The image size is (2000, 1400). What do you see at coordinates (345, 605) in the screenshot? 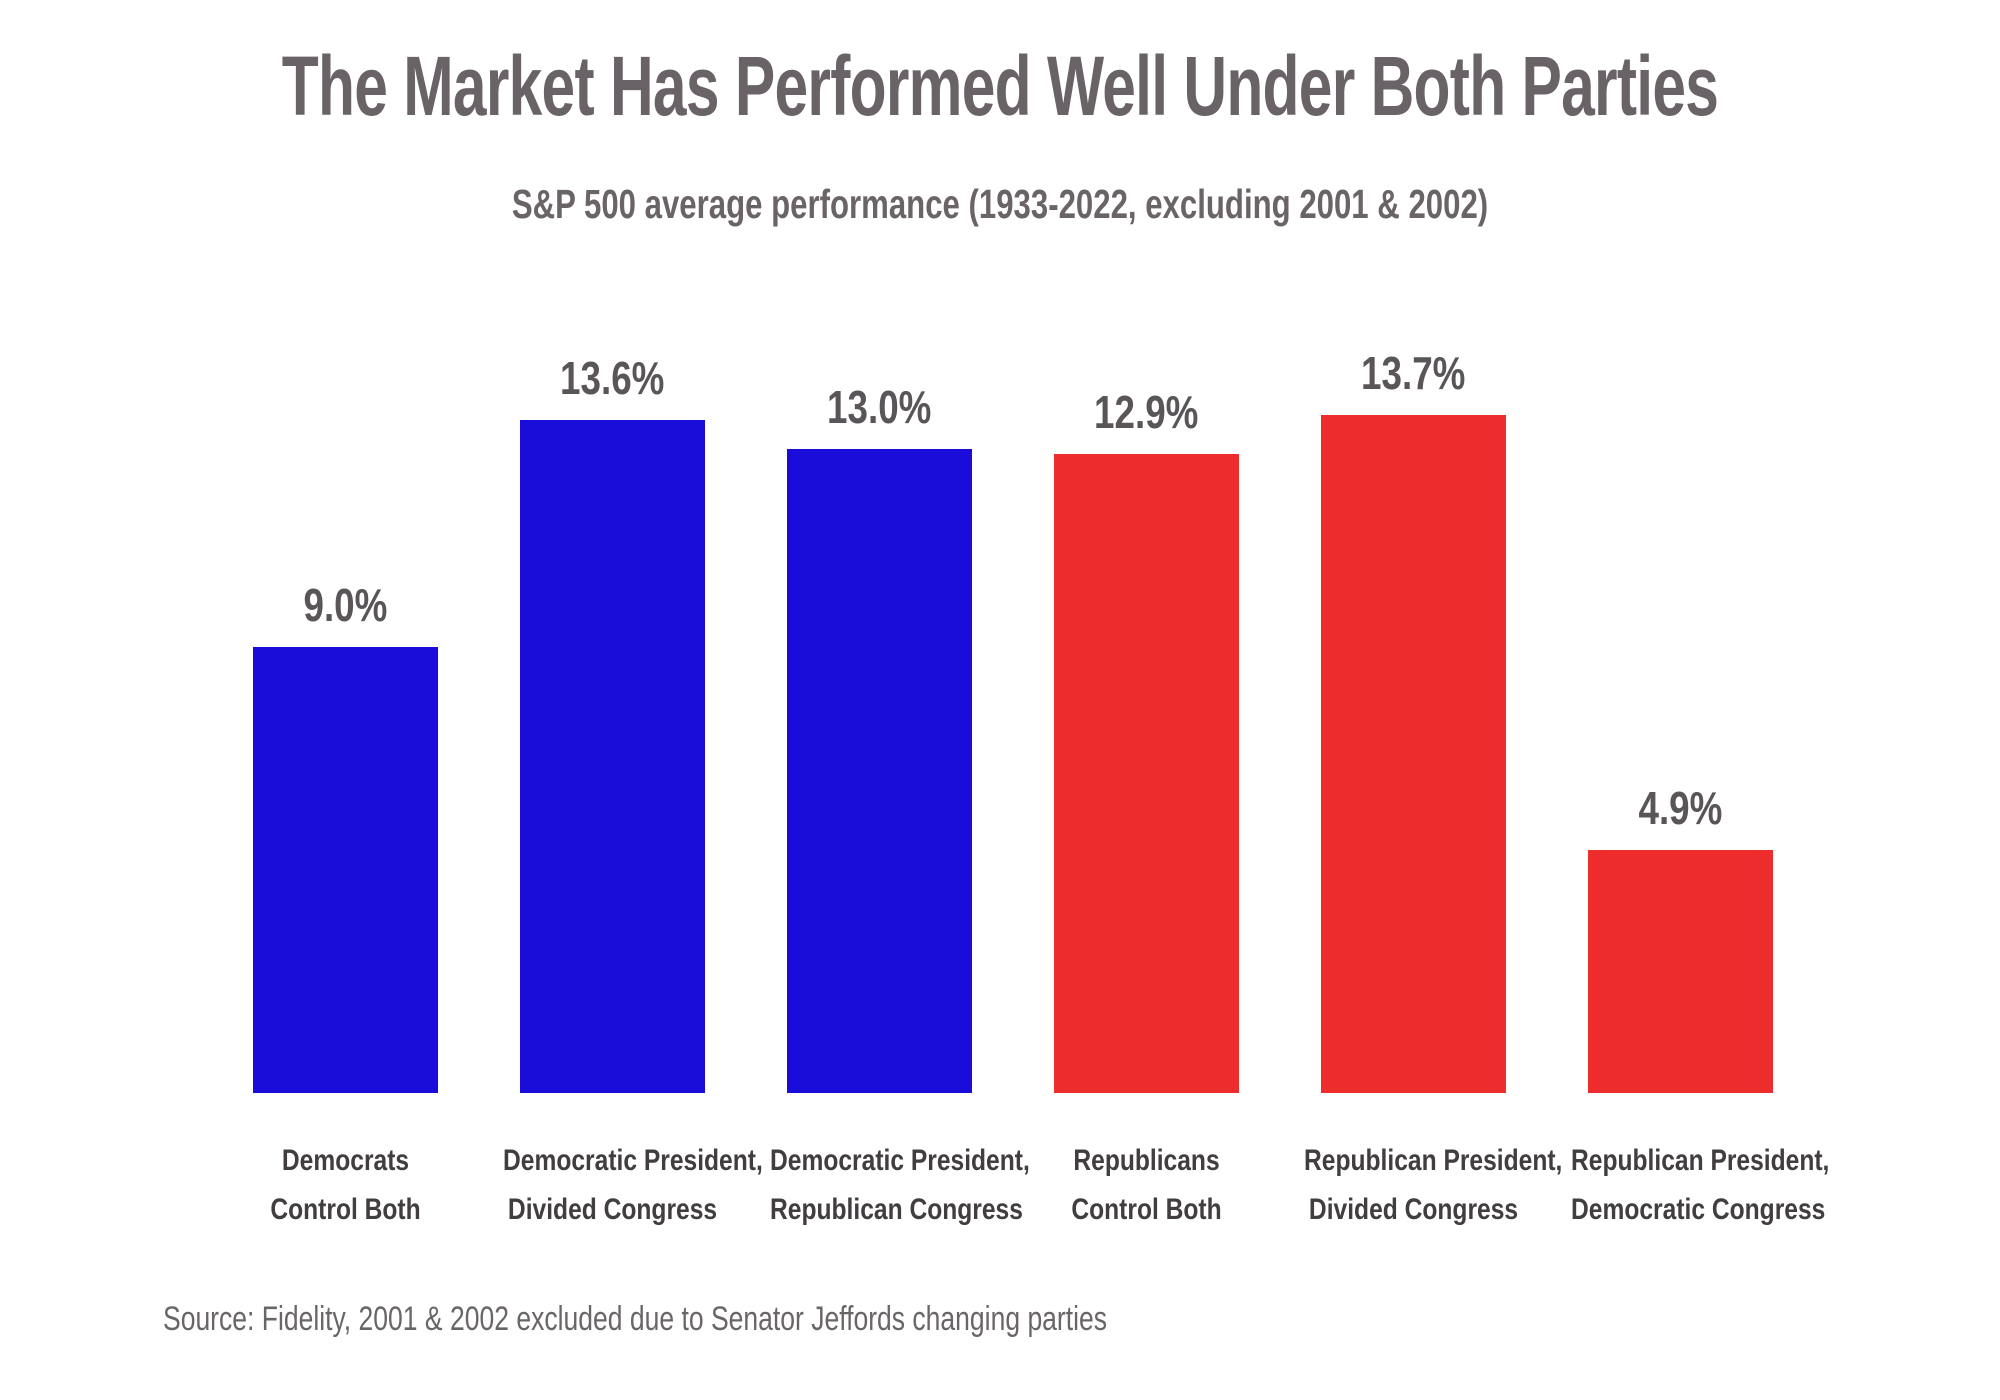
I see `bar-value-label: 9.0%` at bounding box center [345, 605].